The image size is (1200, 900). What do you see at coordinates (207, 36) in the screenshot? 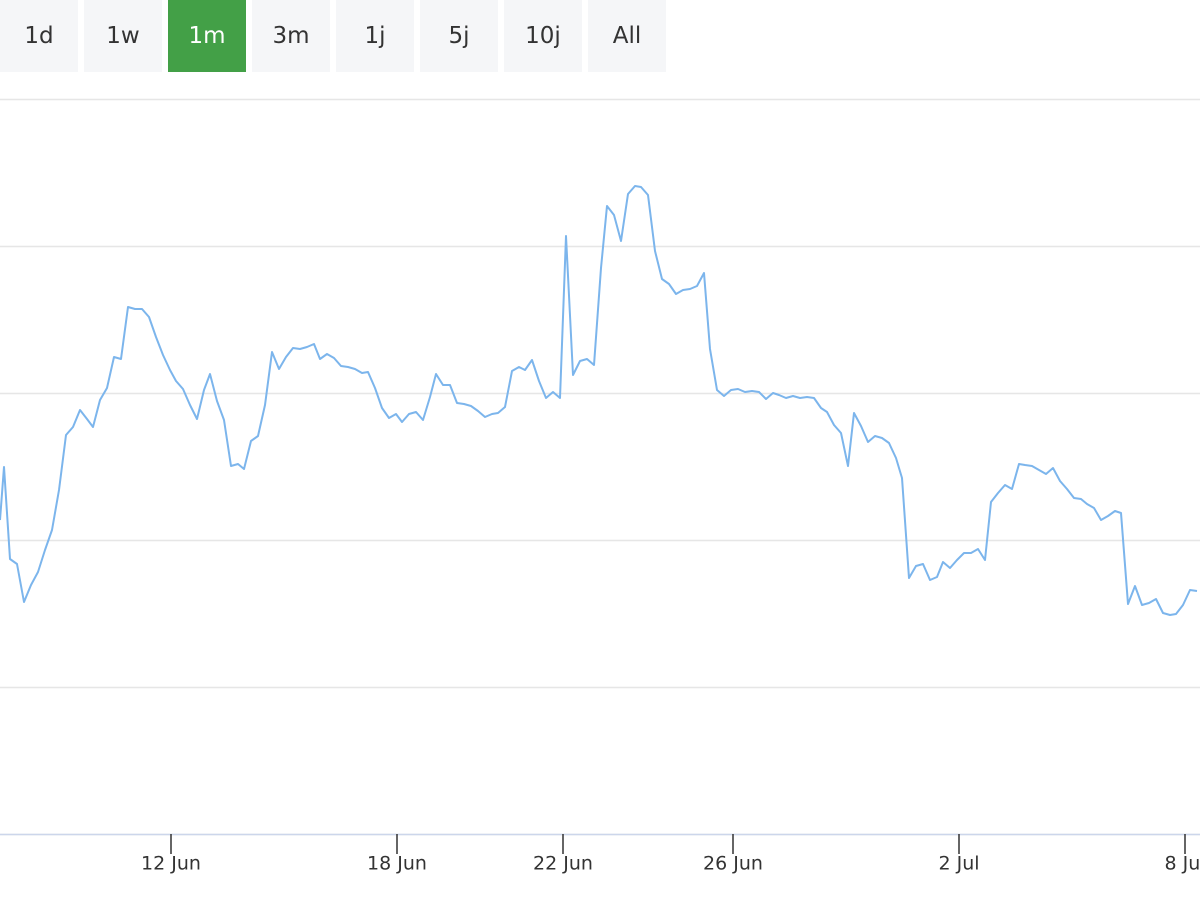
I see `range-button: 1m` at bounding box center [207, 36].